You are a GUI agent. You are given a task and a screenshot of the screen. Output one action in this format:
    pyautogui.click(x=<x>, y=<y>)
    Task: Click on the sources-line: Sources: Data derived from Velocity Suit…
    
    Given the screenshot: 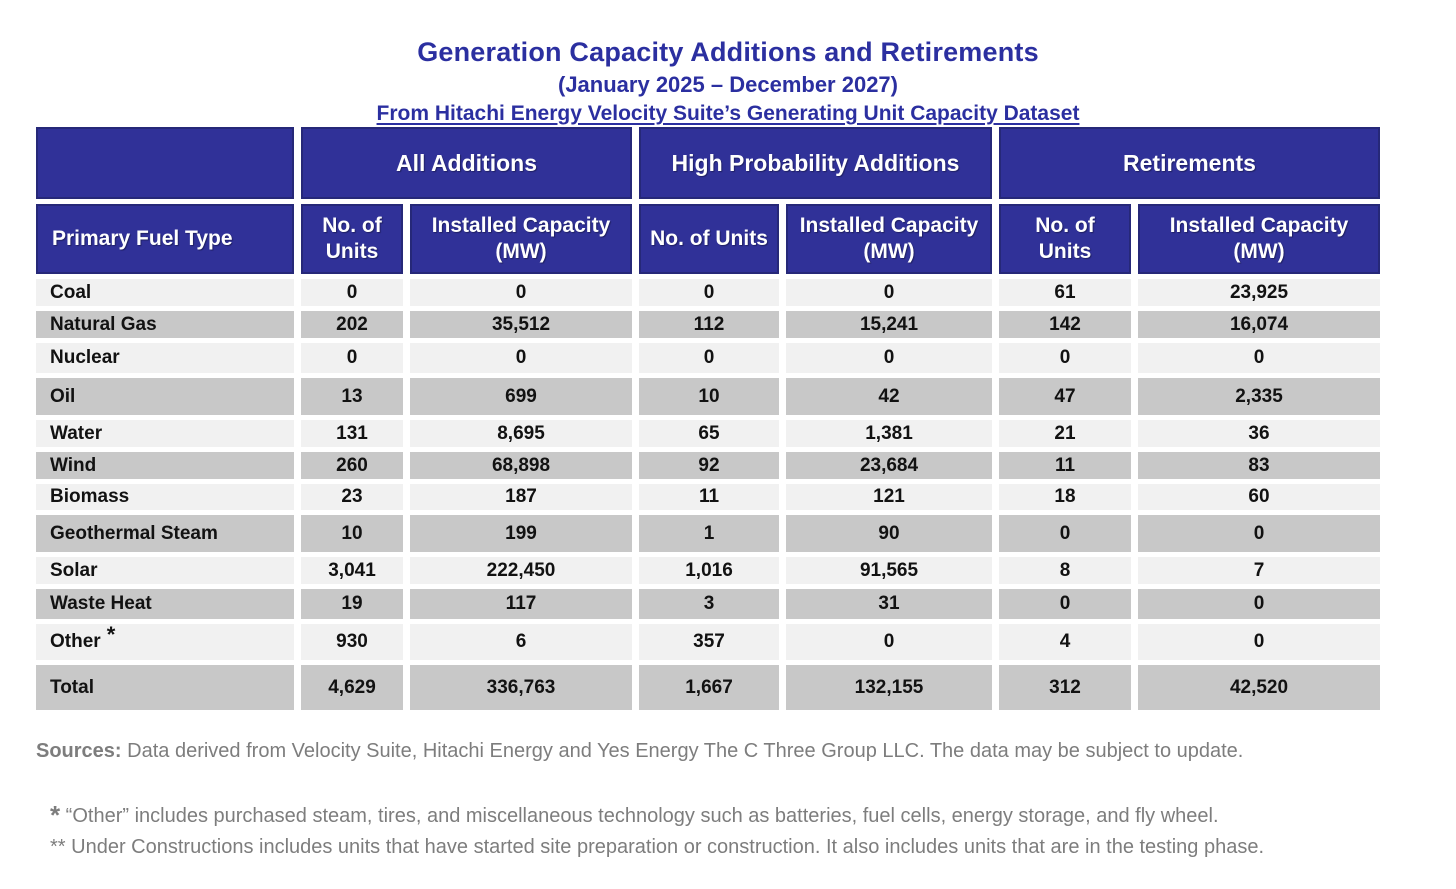 What is the action you would take?
    pyautogui.click(x=731, y=751)
    